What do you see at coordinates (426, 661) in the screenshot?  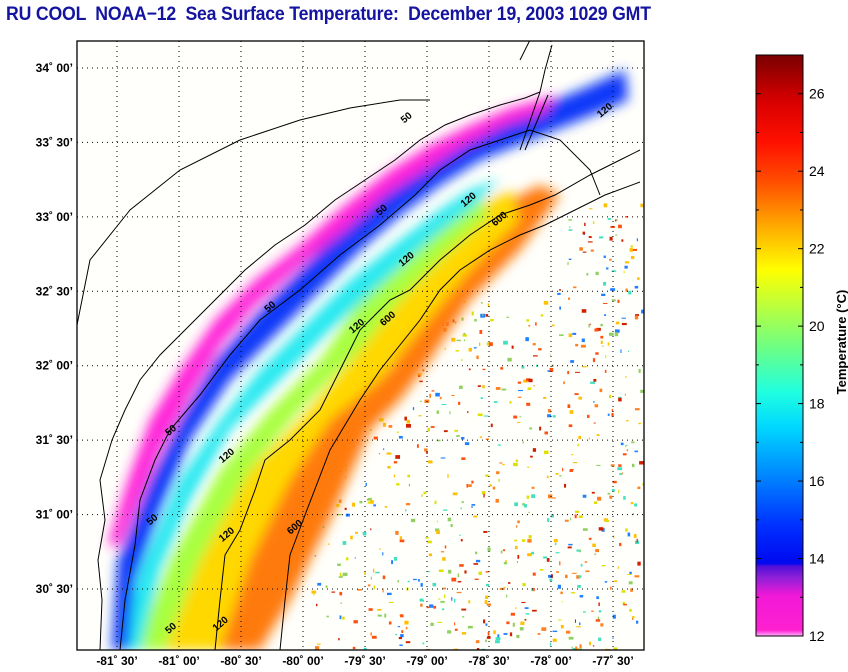 I see `lon-tick-label: -79˚ 00’` at bounding box center [426, 661].